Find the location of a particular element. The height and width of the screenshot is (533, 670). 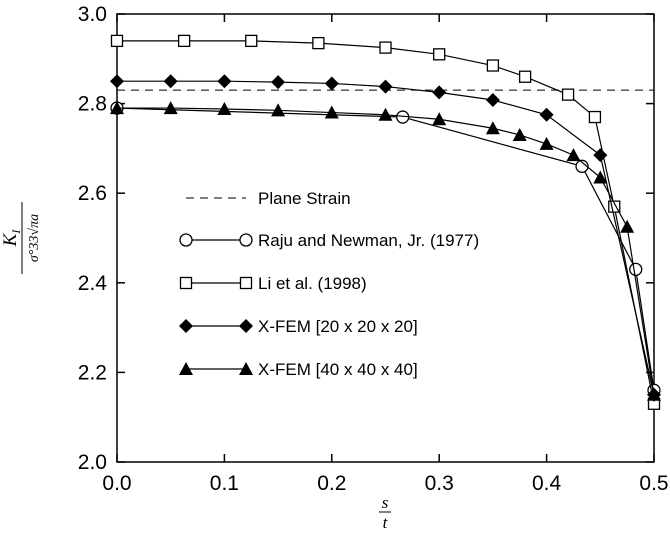

legend-label: X-FEM [40 x 40 x 40] is located at coordinates (338, 369).